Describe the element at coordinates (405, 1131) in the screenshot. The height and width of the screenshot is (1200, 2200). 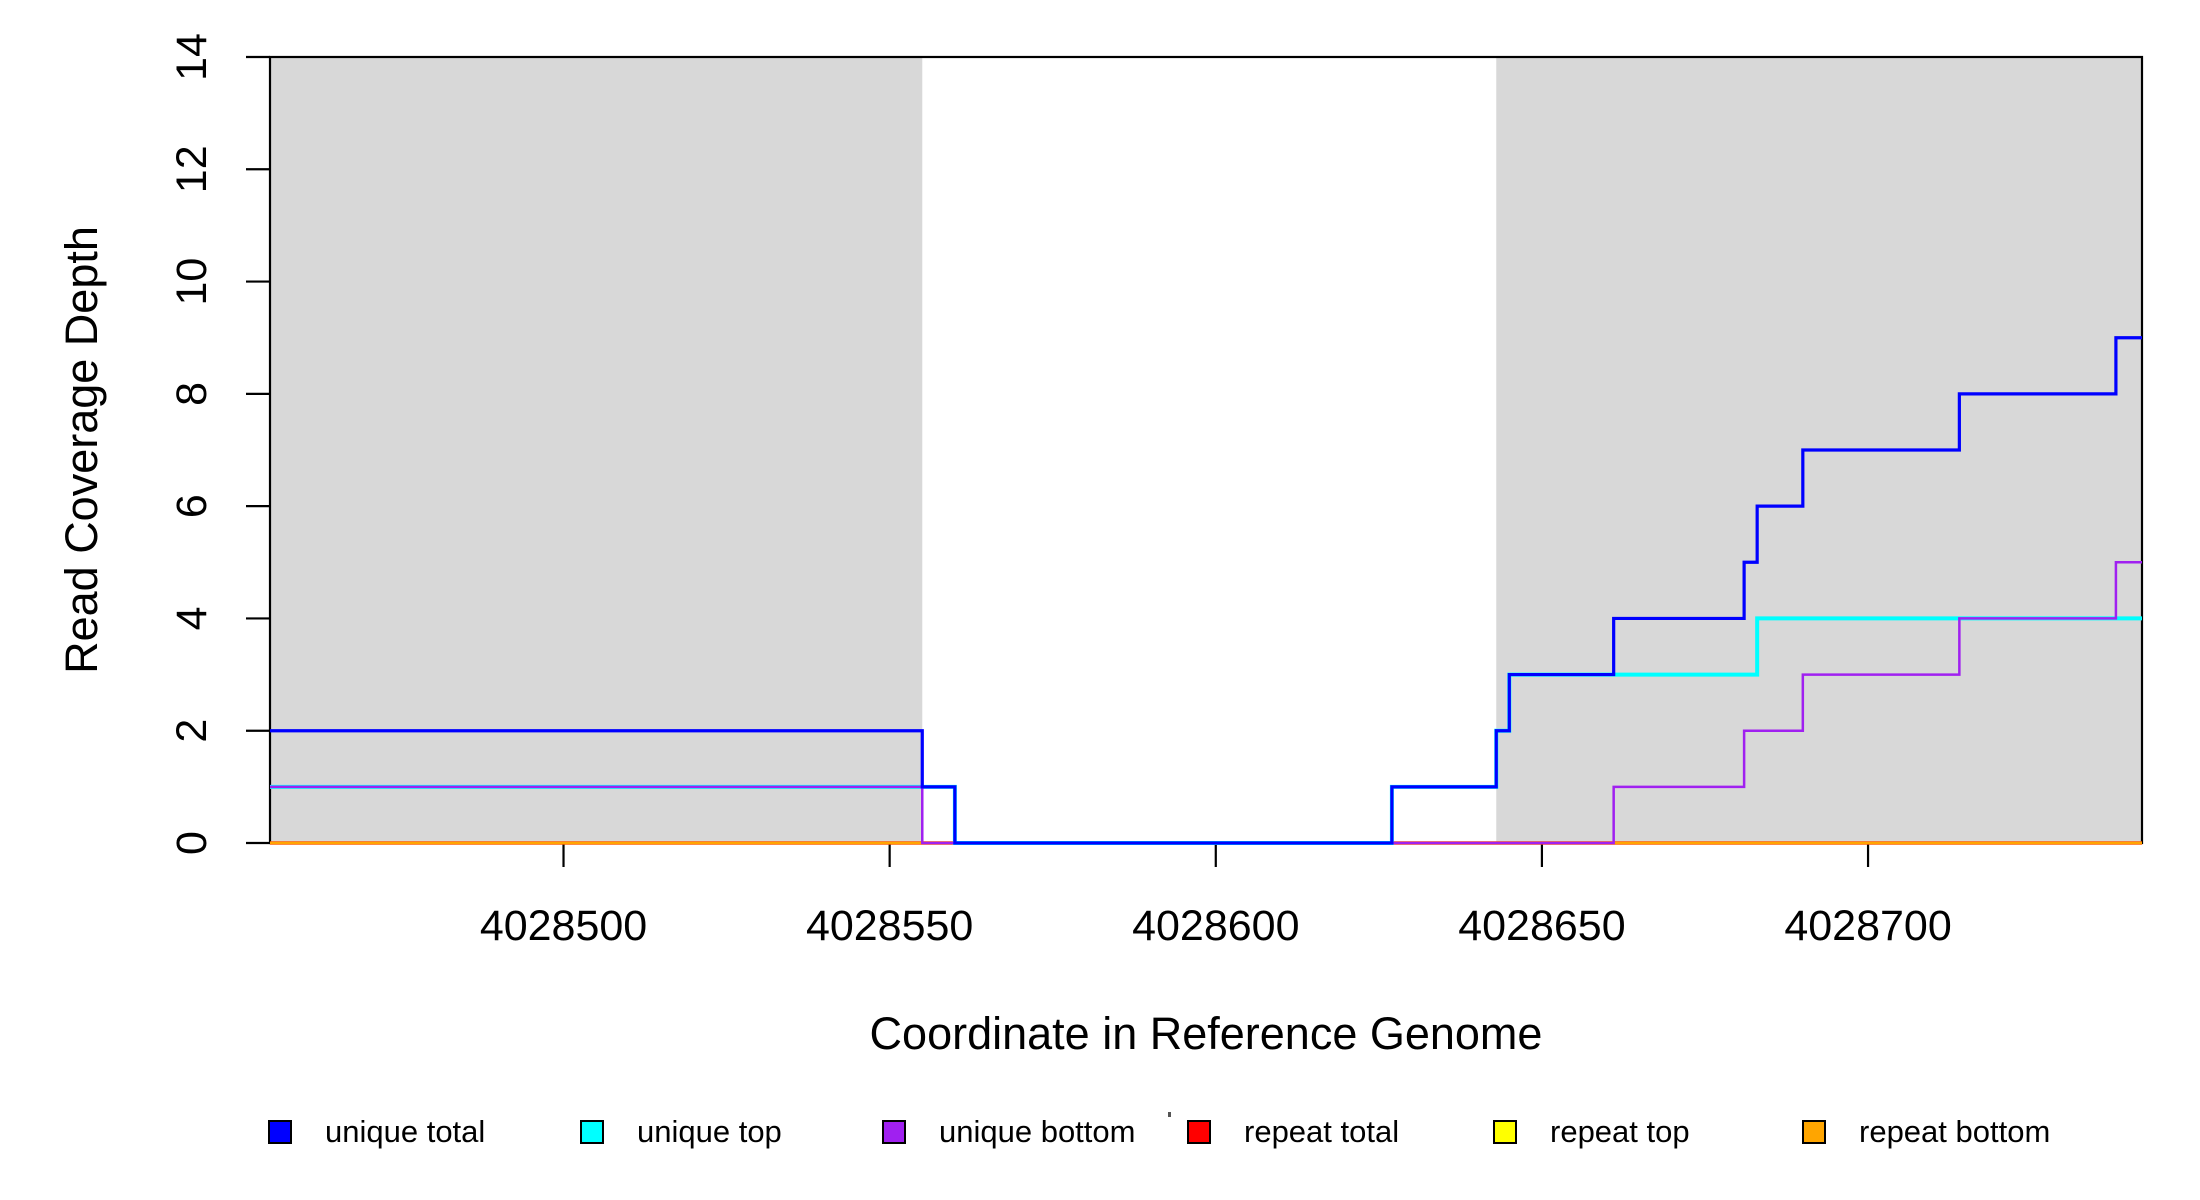
I see `legend-label-unique-total: unique total` at that location.